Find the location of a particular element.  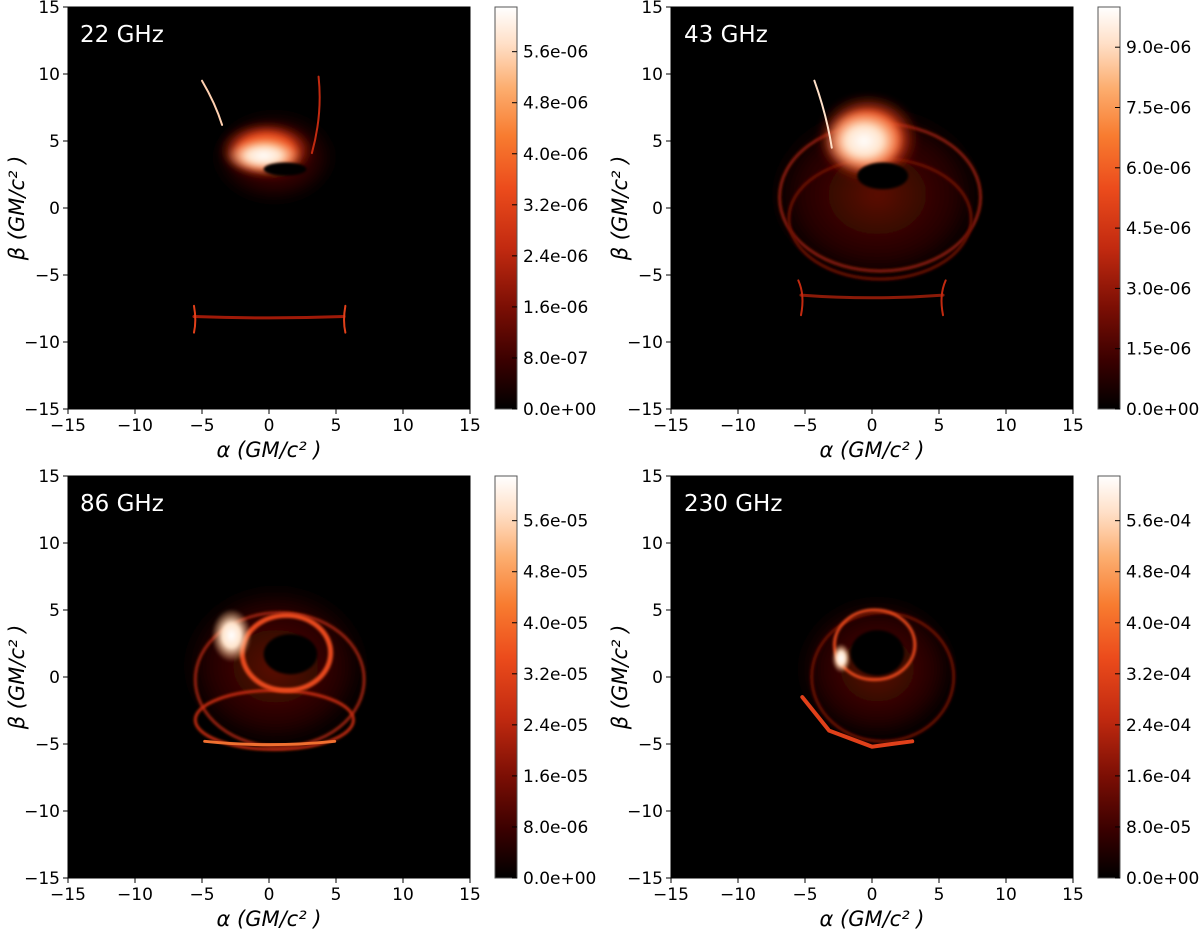

colorbar-tick-label: 6.0e-06 is located at coordinates (1158, 169).